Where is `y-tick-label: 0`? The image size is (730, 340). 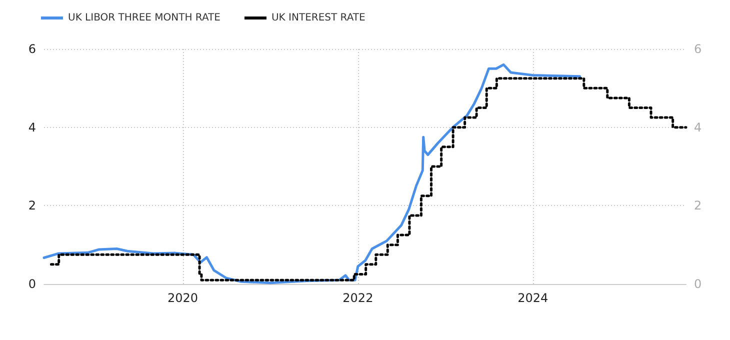
y-tick-label: 0 is located at coordinates (32, 284).